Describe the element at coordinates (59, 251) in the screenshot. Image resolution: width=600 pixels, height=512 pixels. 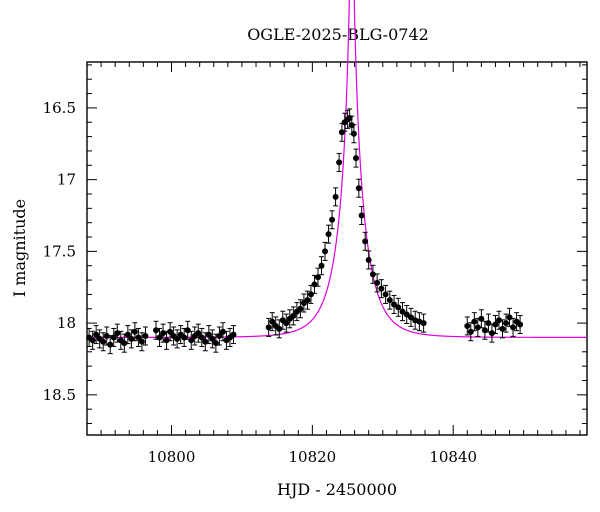
I see `y-tick-label: 17.5` at that location.